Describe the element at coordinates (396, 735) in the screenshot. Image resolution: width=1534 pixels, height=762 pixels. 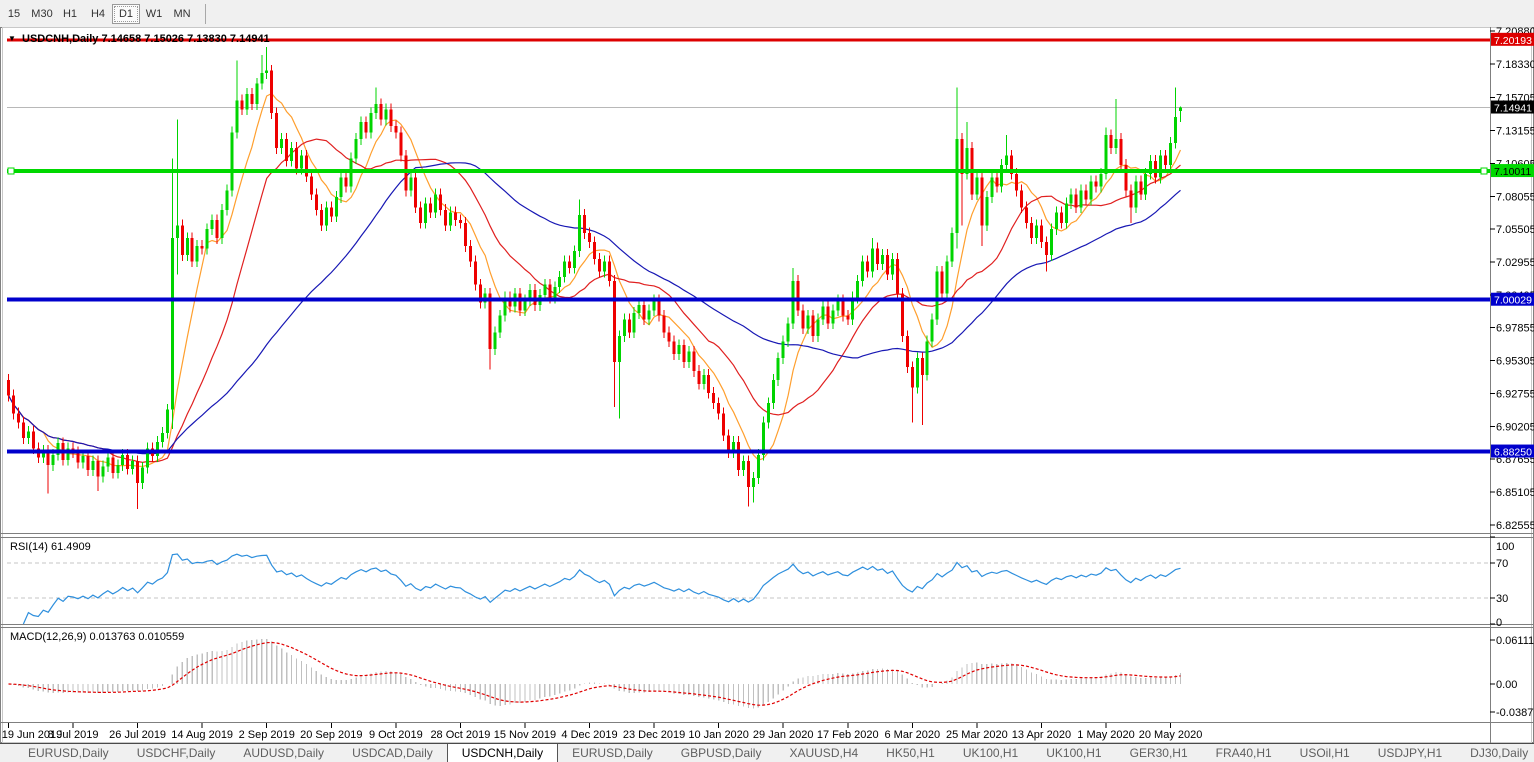
I see `date-axis-label: 9 Oct 2019` at that location.